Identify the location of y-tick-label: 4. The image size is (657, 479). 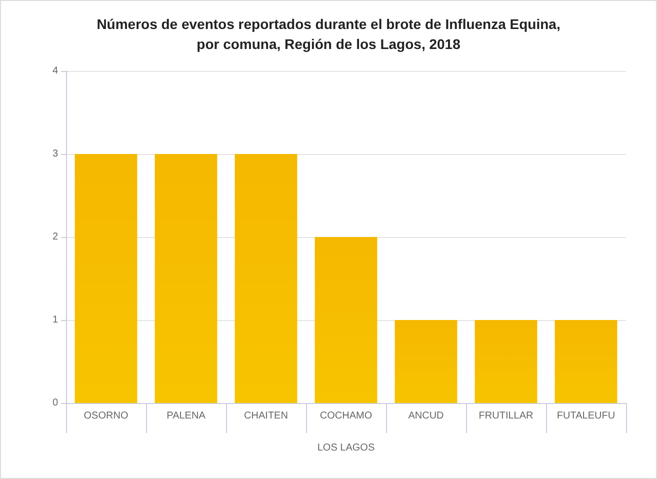
(55, 71).